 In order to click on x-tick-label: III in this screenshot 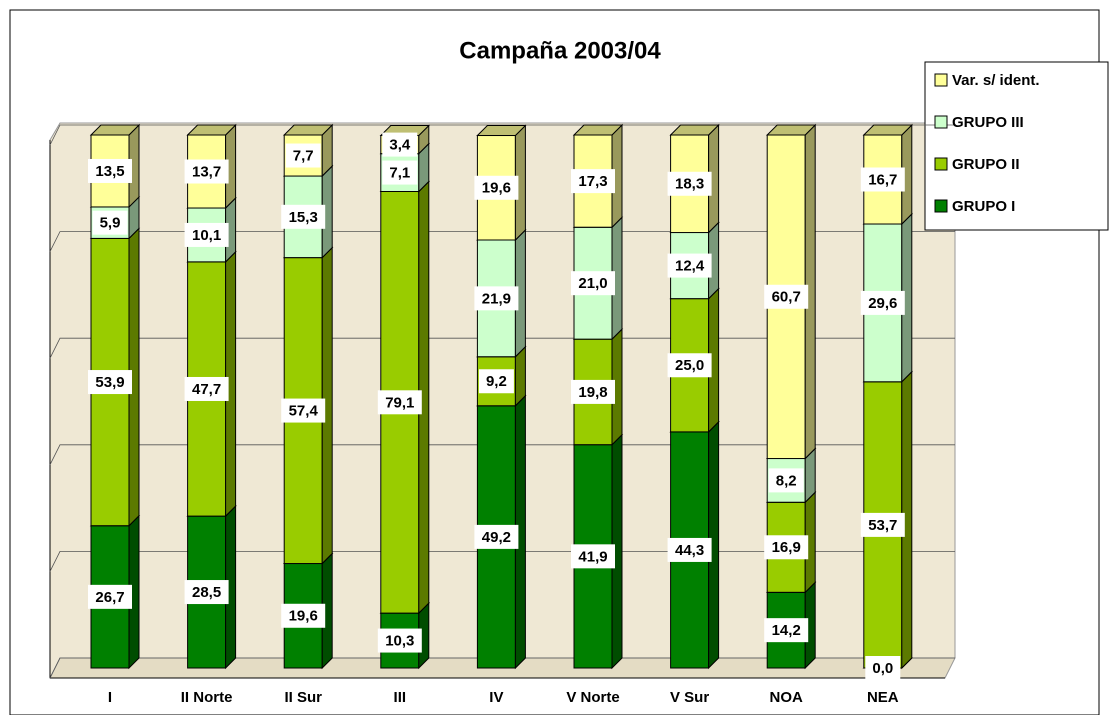, I will do `click(400, 697)`.